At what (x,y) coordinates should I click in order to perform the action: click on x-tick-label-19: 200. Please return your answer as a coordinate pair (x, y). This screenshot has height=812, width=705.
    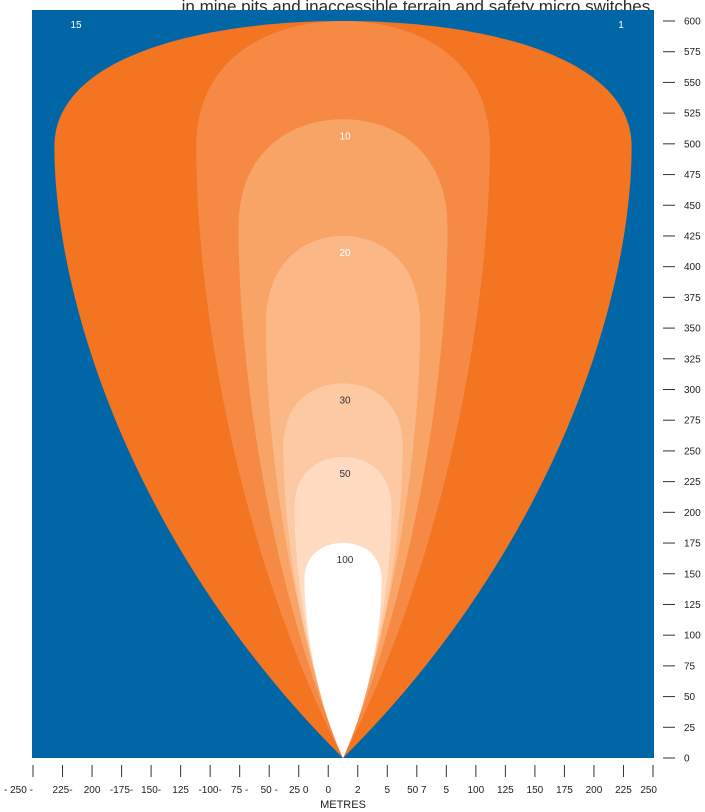
    Looking at the image, I should click on (594, 790).